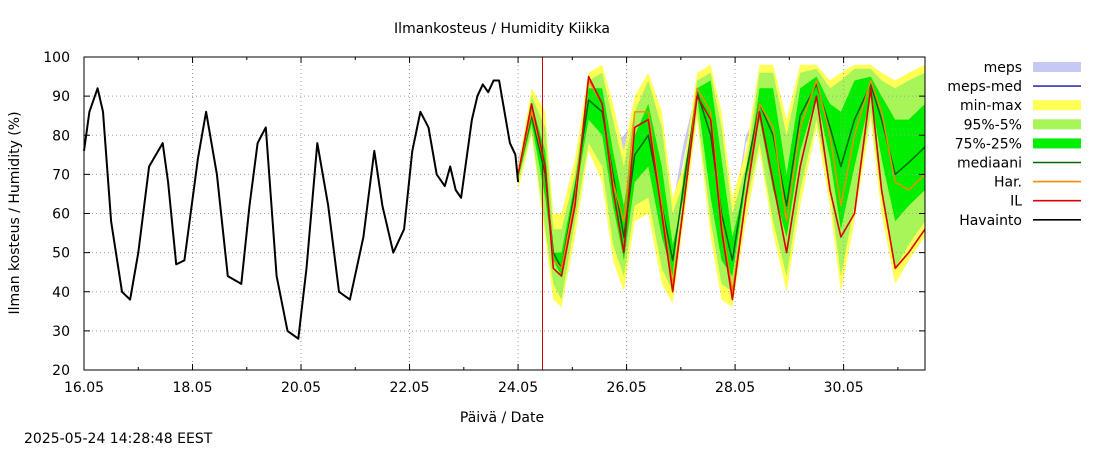 The height and width of the screenshot is (450, 1100). I want to click on legend-label: meps-med, so click(984, 87).